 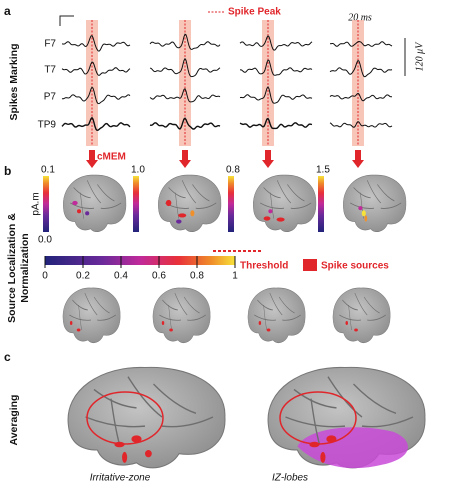 What do you see at coordinates (323, 170) in the screenshot?
I see `colorbar-max: 1.5` at bounding box center [323, 170].